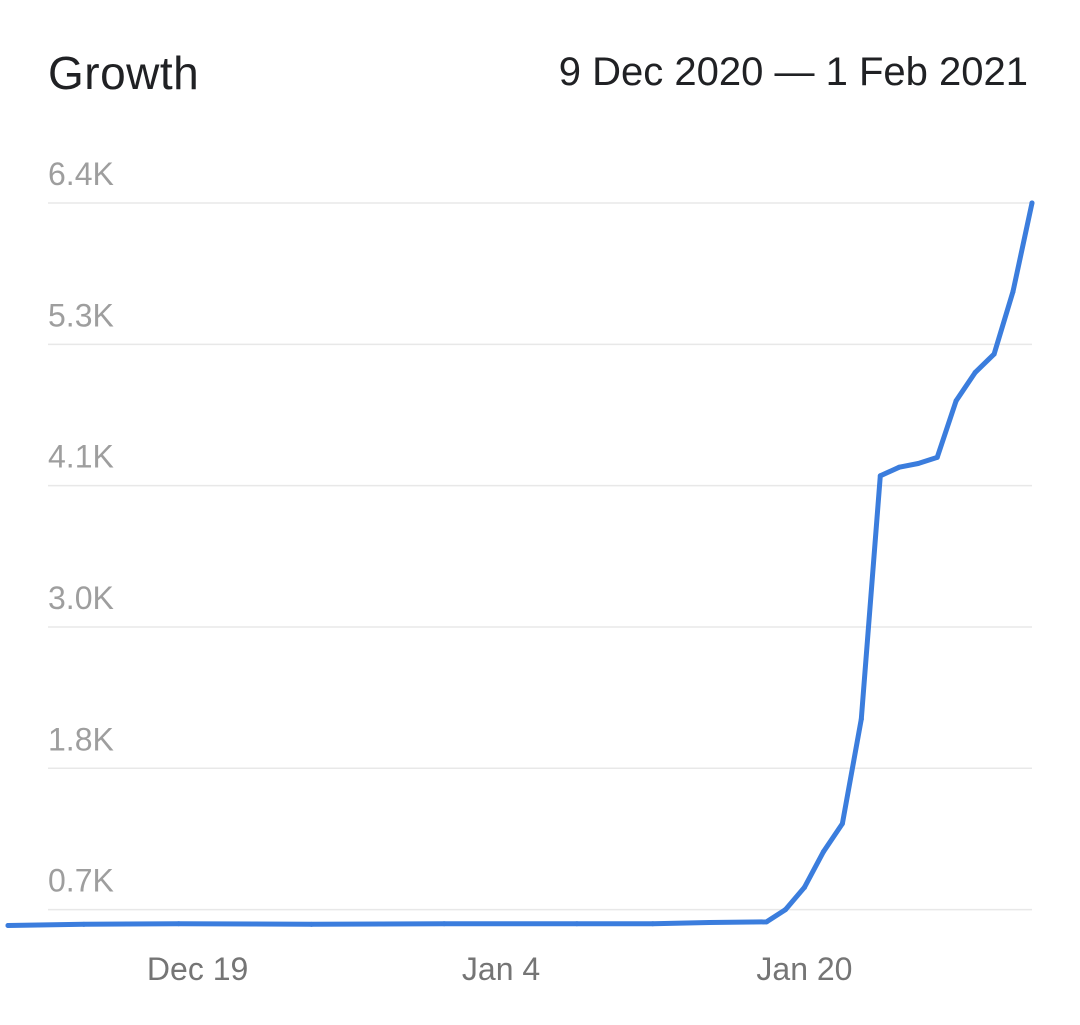 This screenshot has height=1025, width=1080. I want to click on y-tick-label: 3.0K, so click(81, 598).